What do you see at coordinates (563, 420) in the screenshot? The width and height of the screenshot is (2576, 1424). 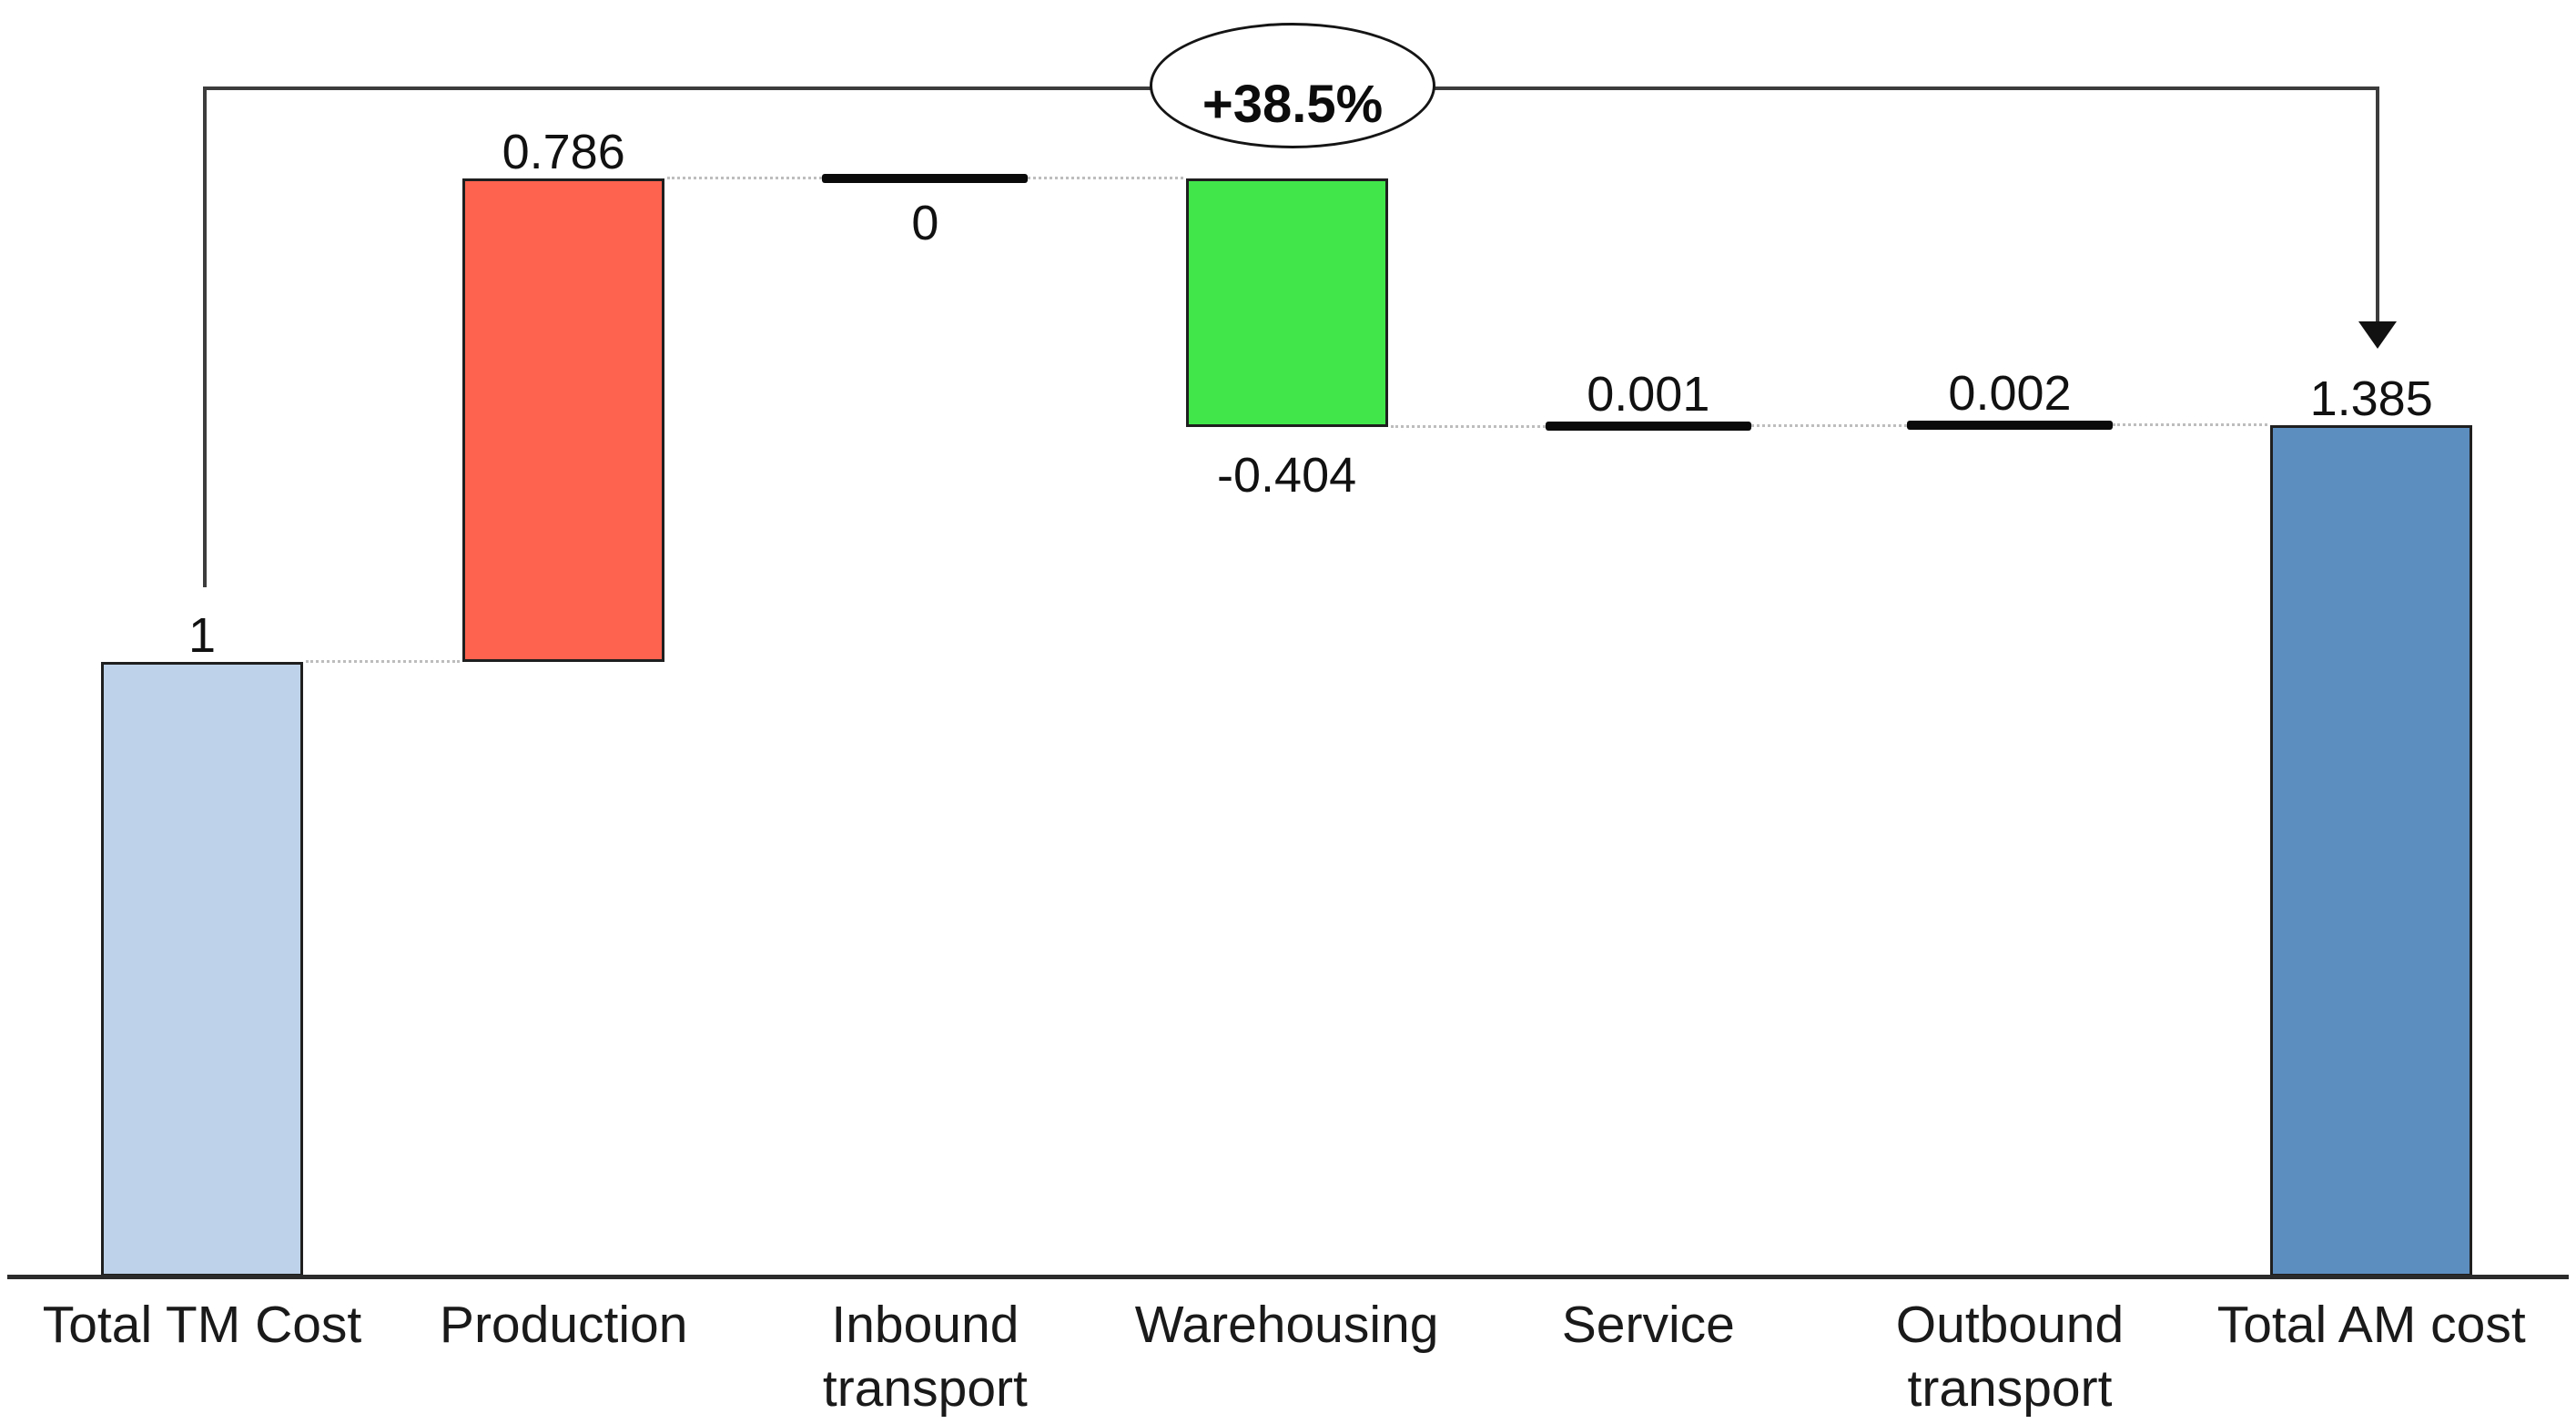 I see `bar-production` at bounding box center [563, 420].